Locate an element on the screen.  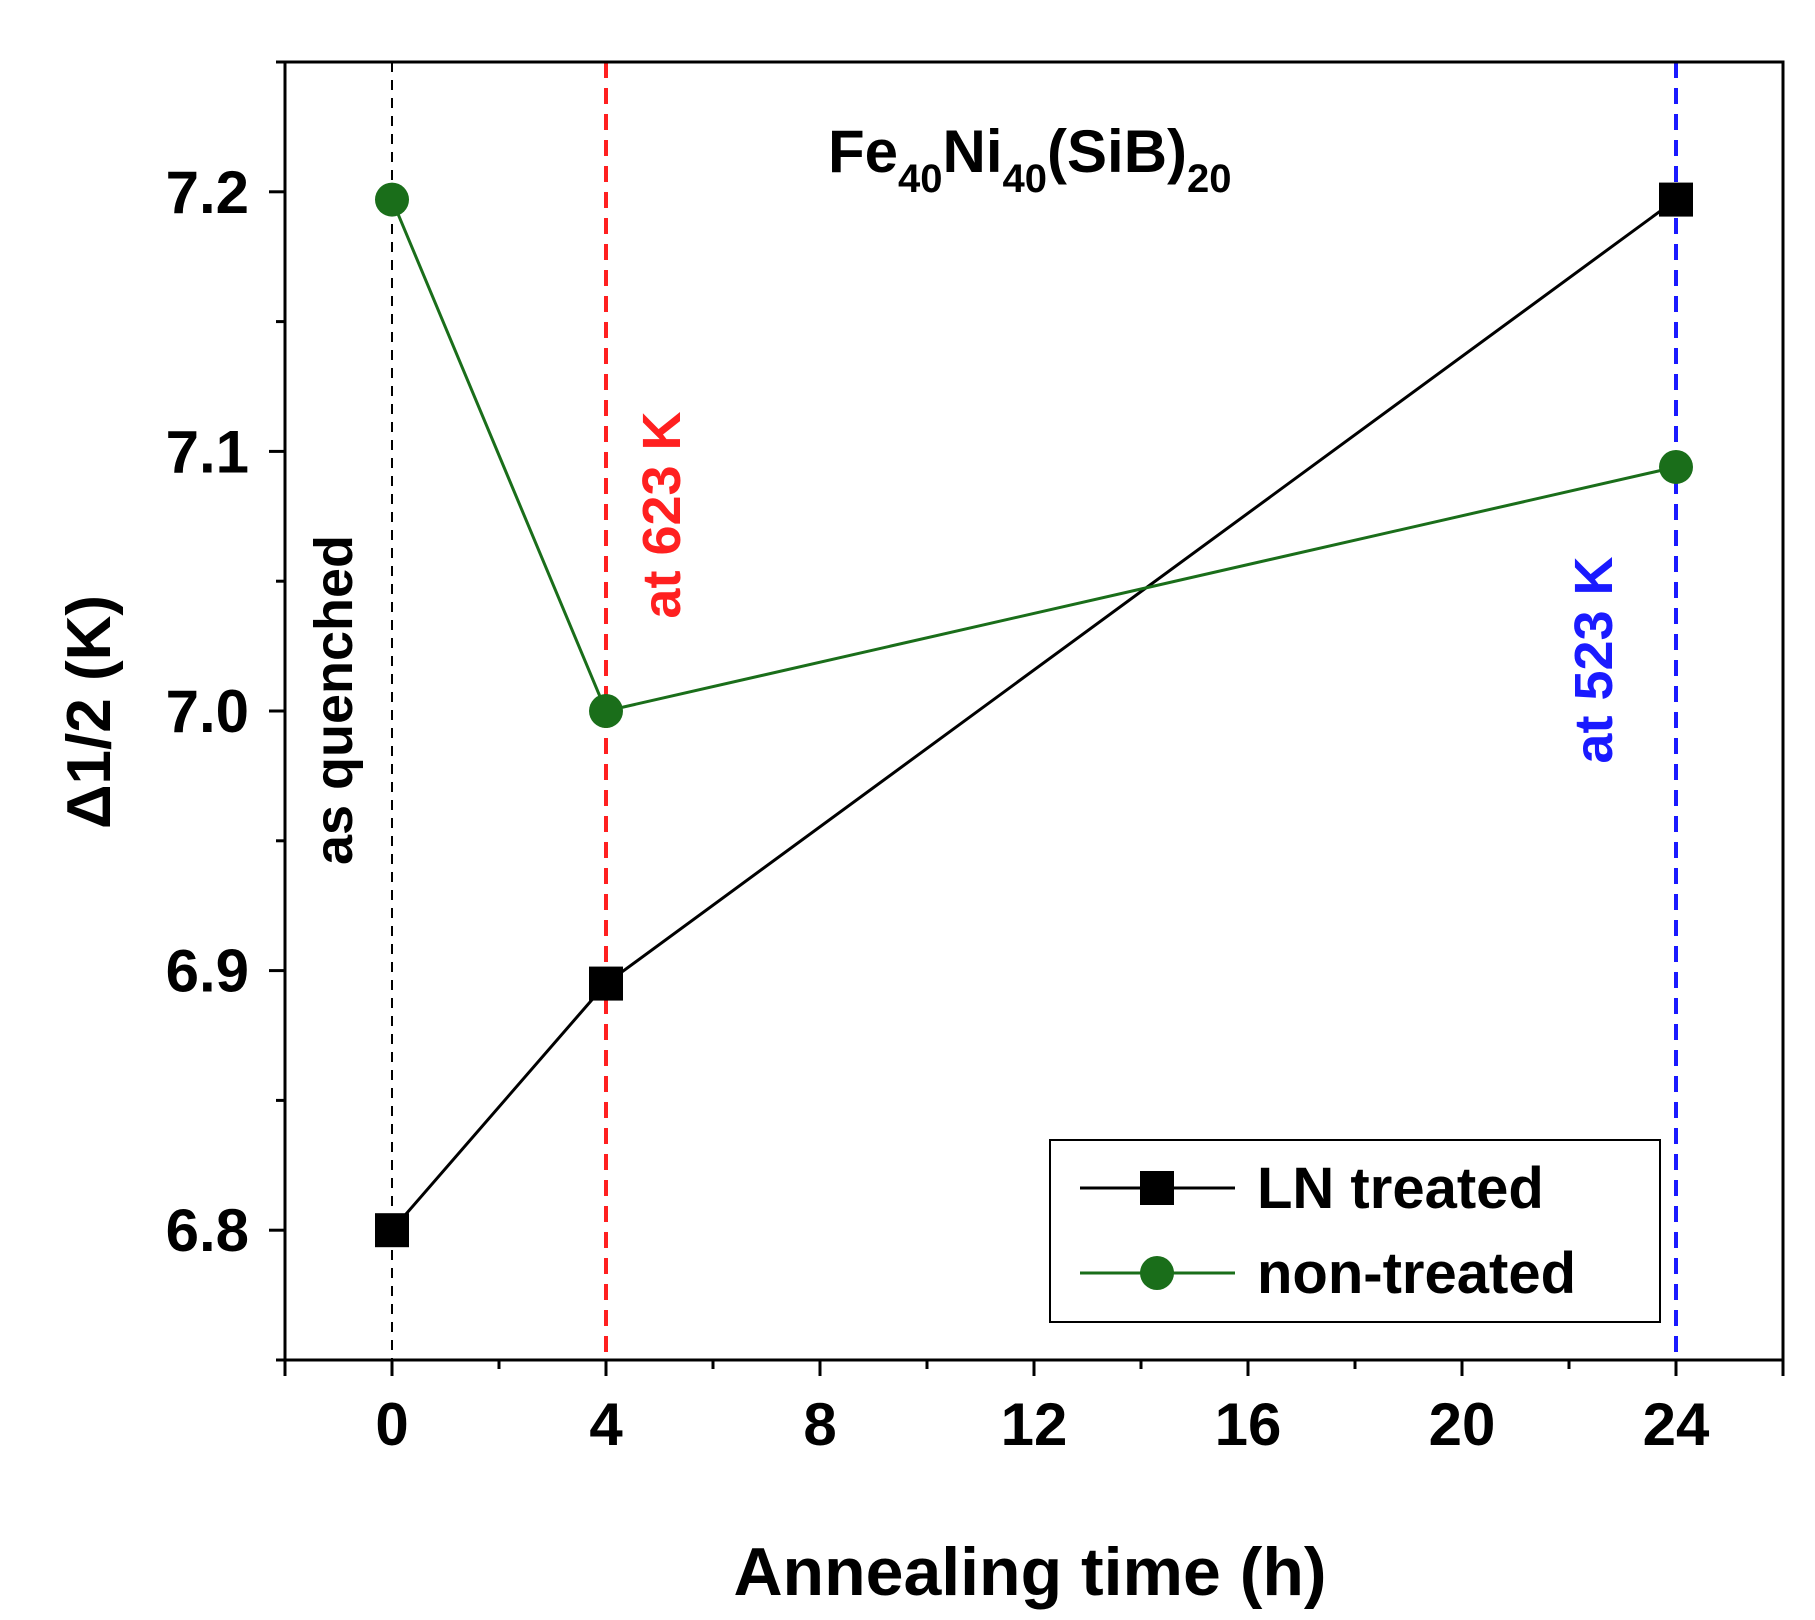
x-tick-label: 16 is located at coordinates (1248, 1424).